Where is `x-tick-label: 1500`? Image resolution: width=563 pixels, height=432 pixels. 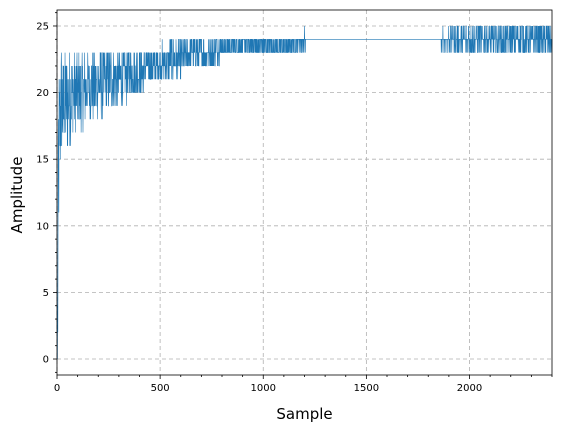 x-tick-label: 1500 is located at coordinates (366, 388).